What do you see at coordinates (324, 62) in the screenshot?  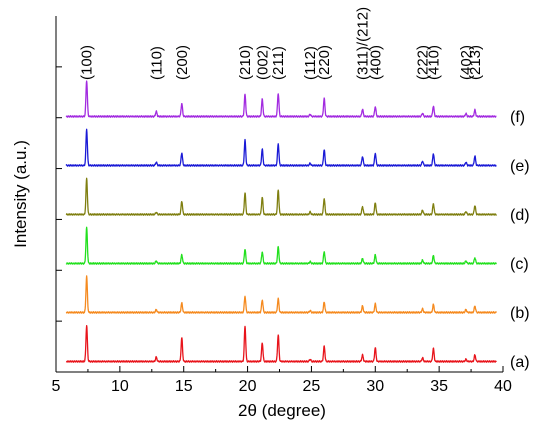 I see `peak-label: (220)` at bounding box center [324, 62].